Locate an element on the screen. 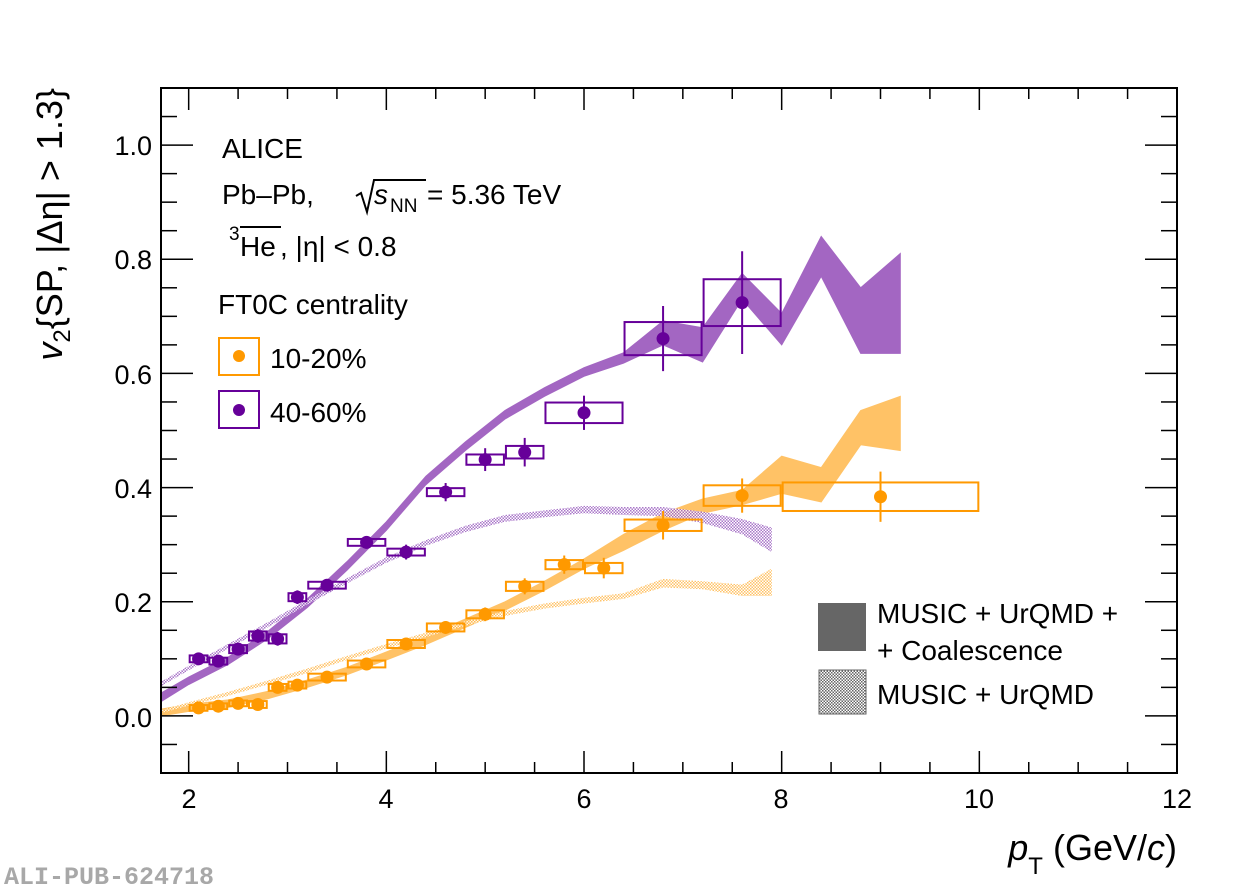 The height and width of the screenshot is (890, 1240). y-axis-title-sub: 2 is located at coordinates (62, 335).